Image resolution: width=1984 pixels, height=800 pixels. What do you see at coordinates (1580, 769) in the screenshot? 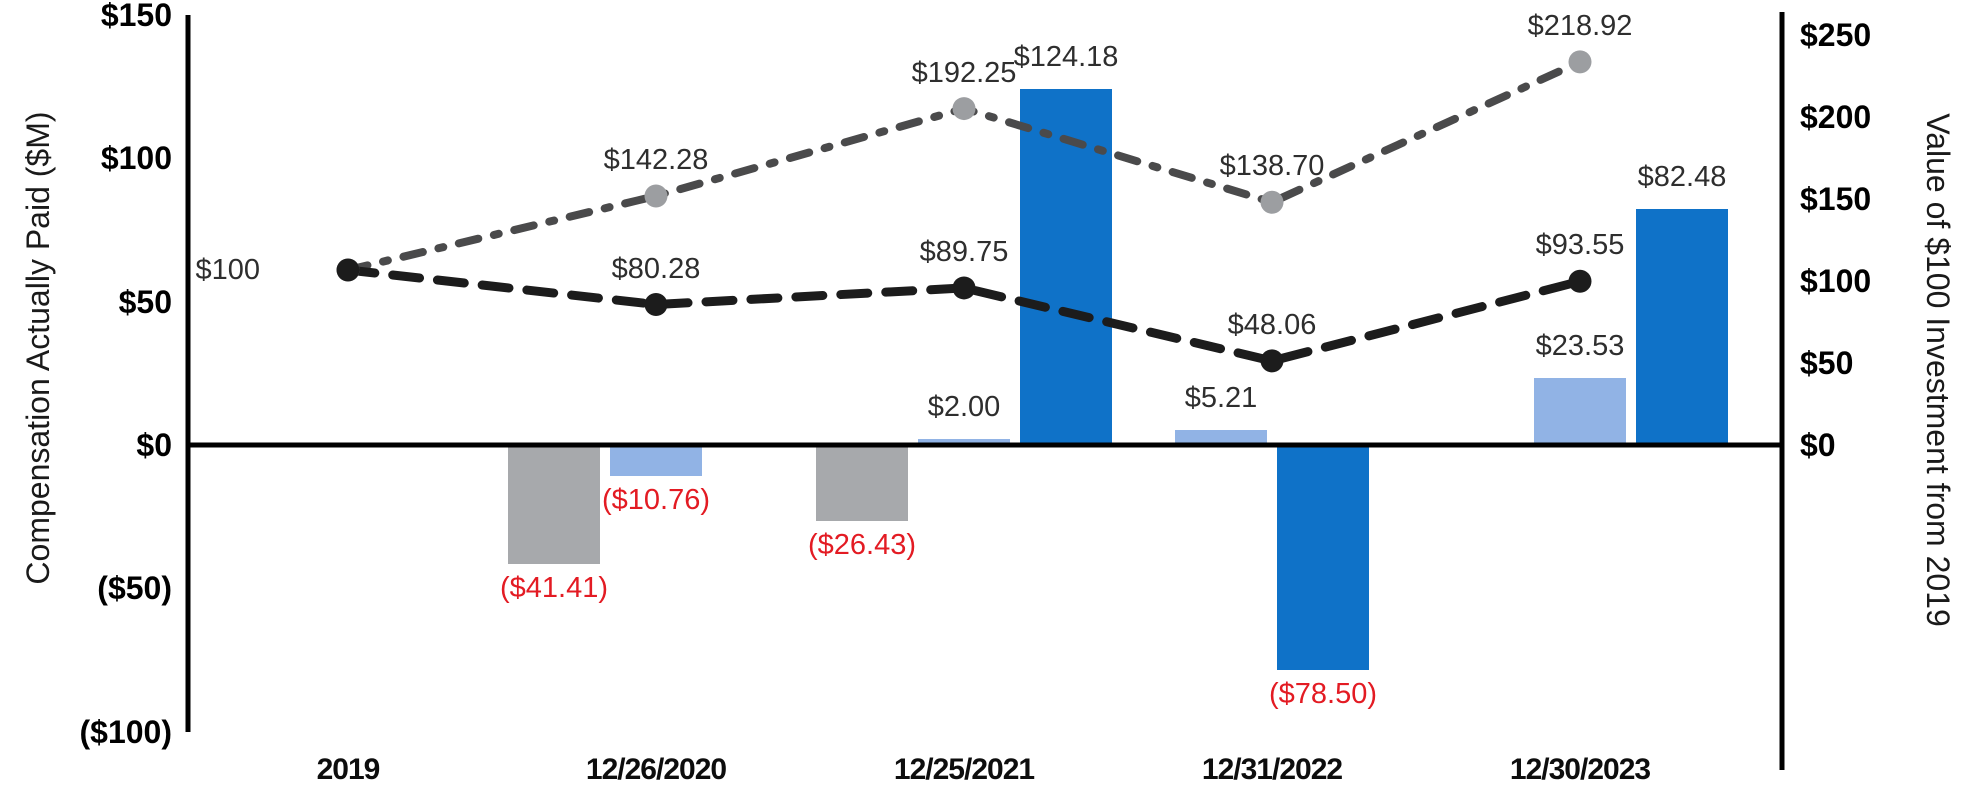
I see `x-axis-label: 12/30/2023` at bounding box center [1580, 769].